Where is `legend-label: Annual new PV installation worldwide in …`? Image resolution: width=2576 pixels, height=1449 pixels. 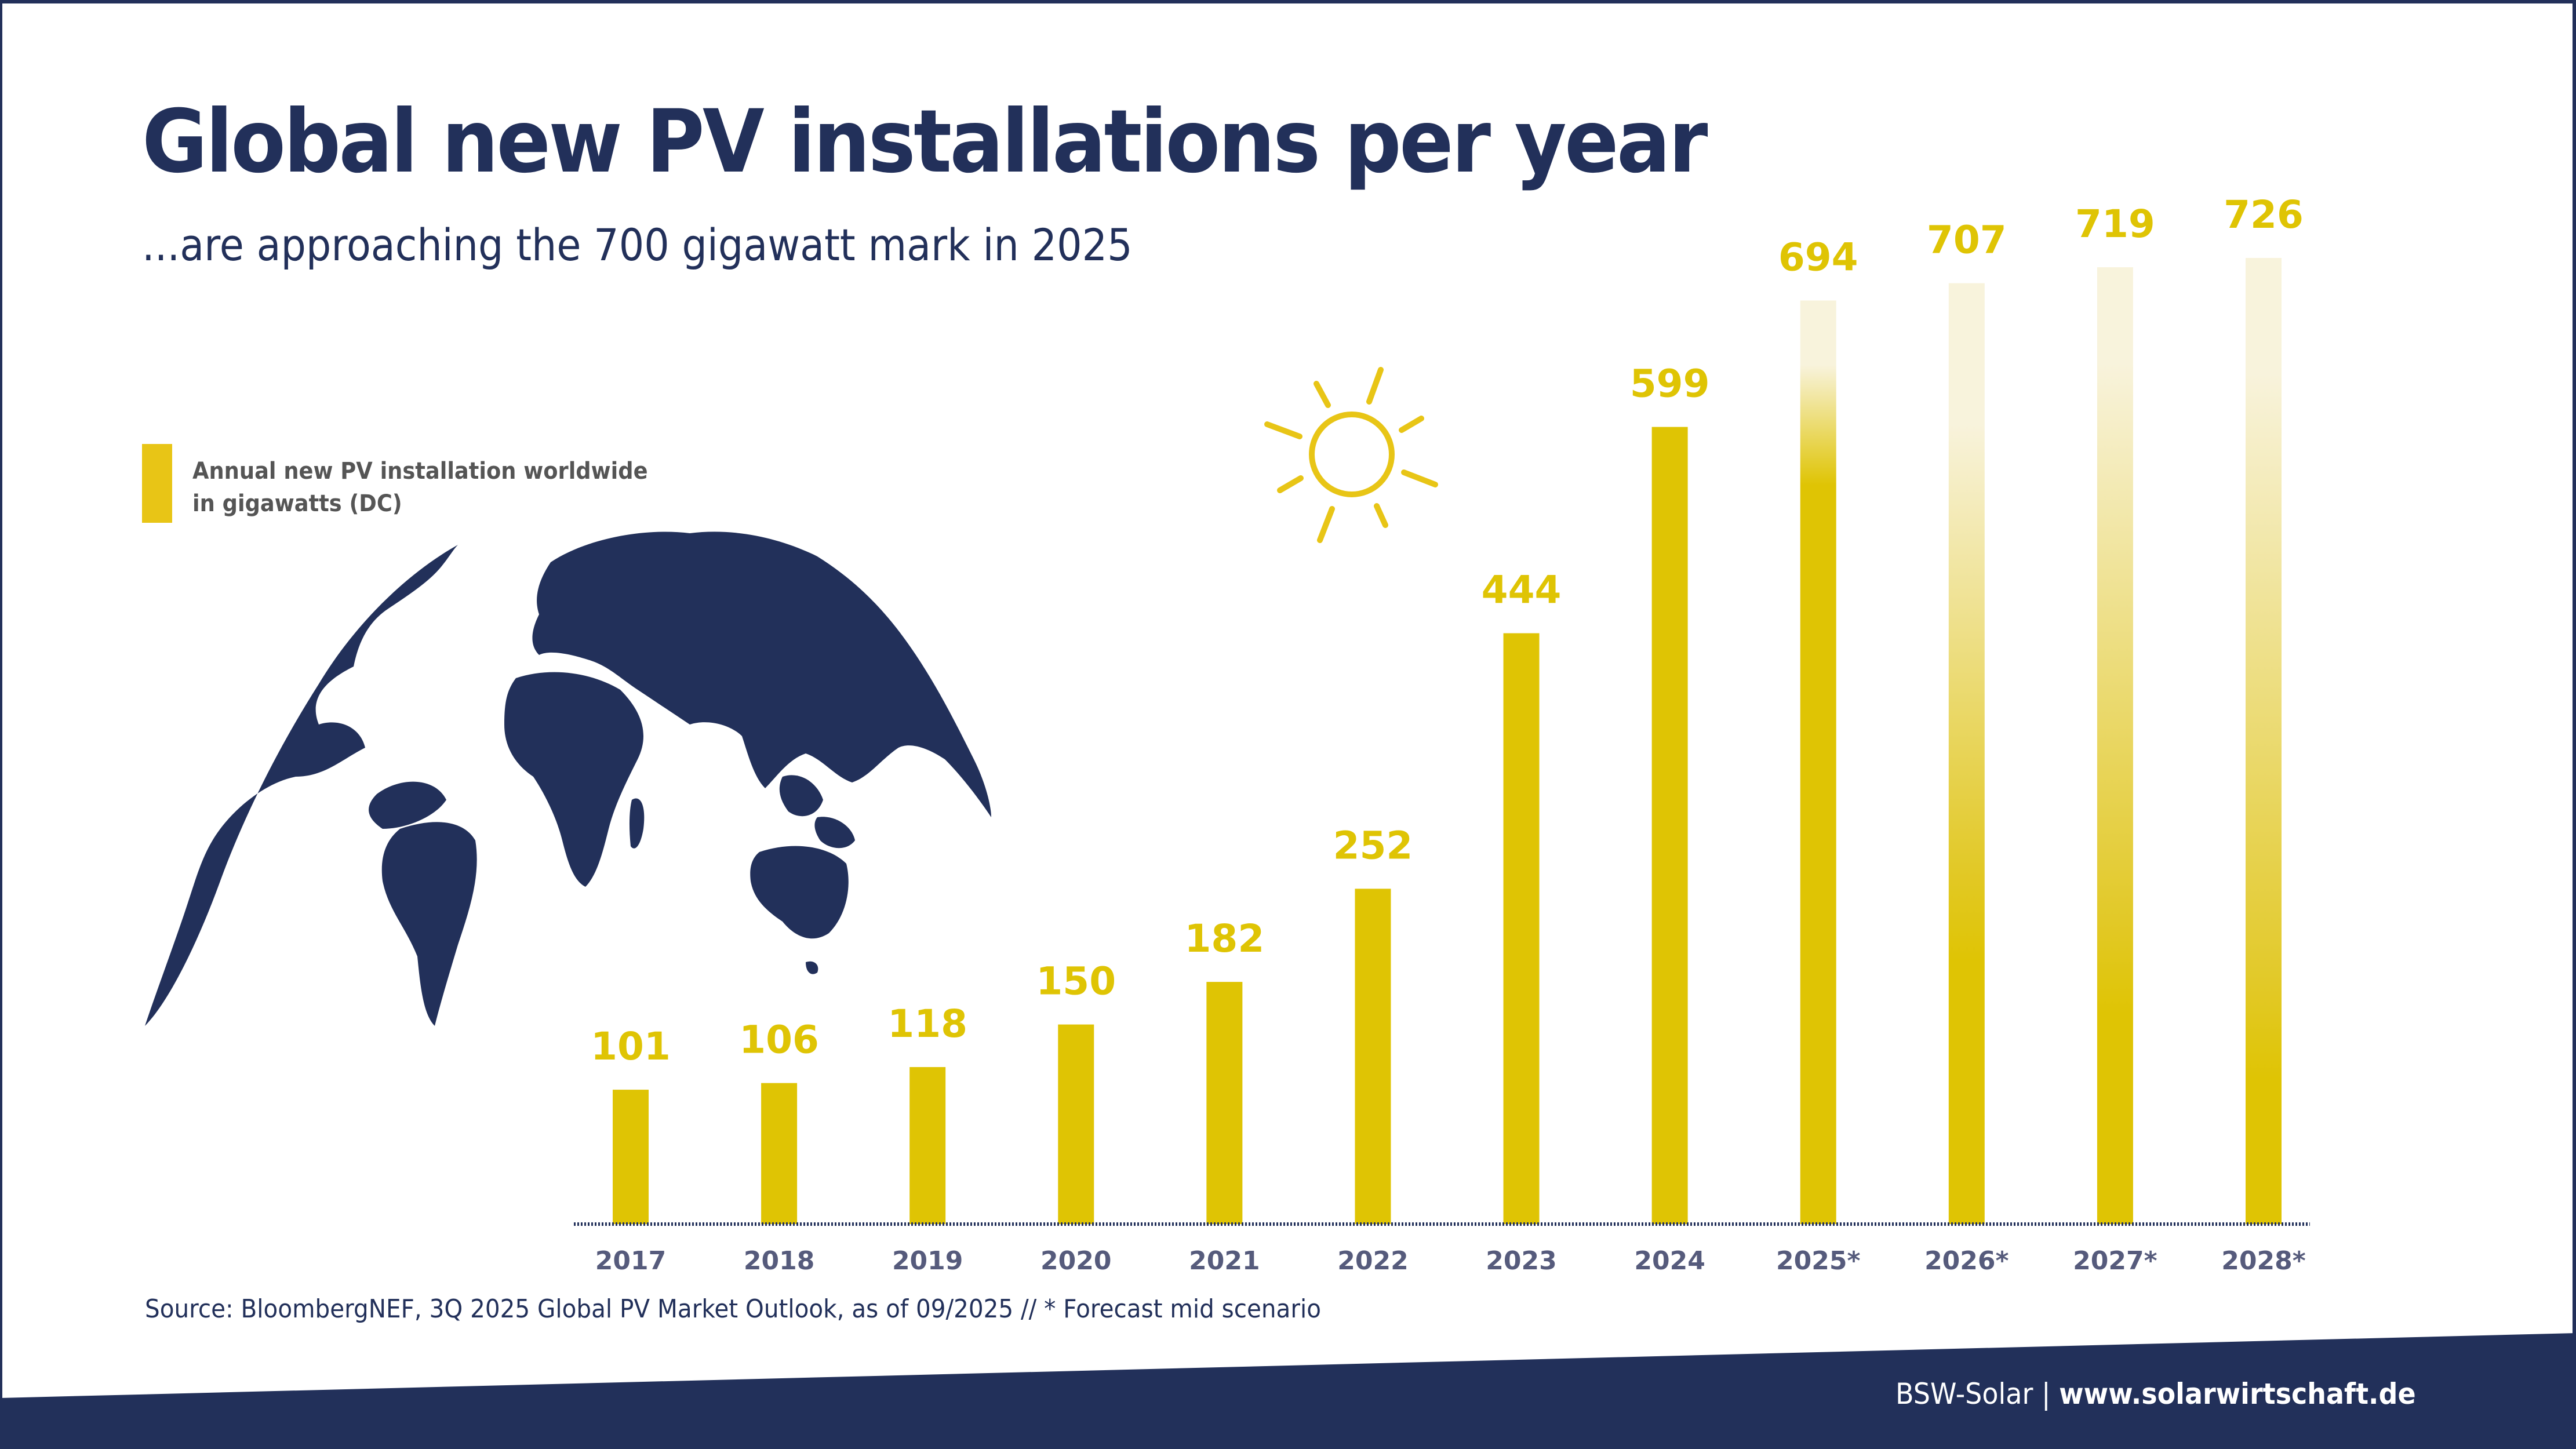
legend-label: Annual new PV installation worldwide in … is located at coordinates (420, 487).